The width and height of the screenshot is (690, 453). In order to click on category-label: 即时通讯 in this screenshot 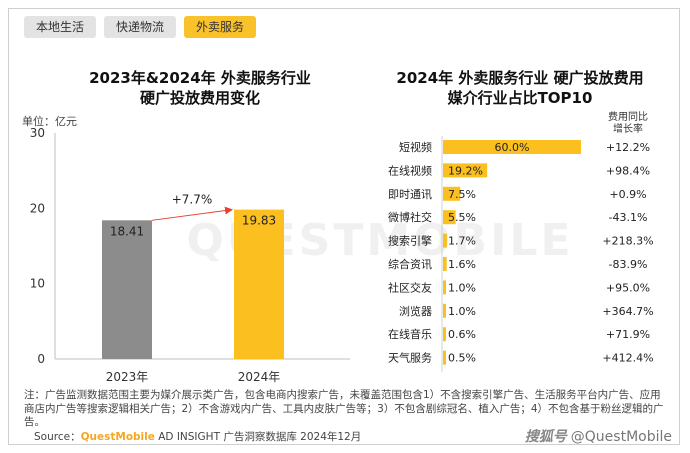, I will do `click(410, 194)`.